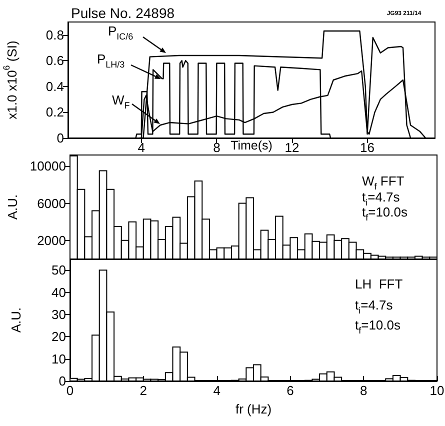  I want to click on y-tick-label: 50, so click(59, 270).